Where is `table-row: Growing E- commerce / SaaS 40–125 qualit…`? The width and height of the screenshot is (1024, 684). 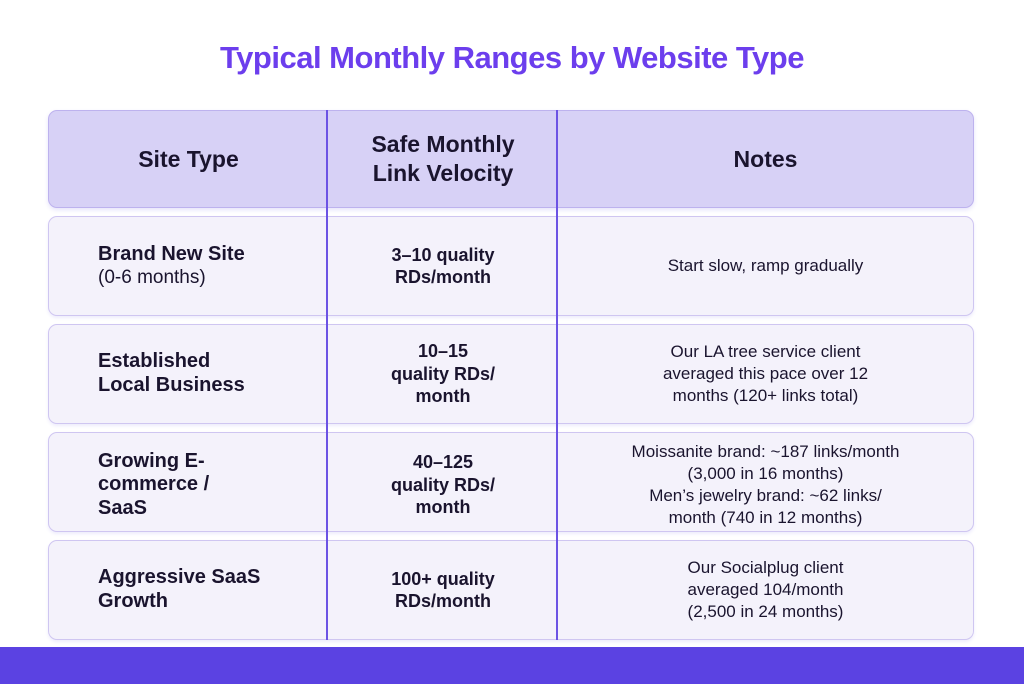
table-row: Growing E- commerce / SaaS 40–125 qualit… is located at coordinates (511, 482).